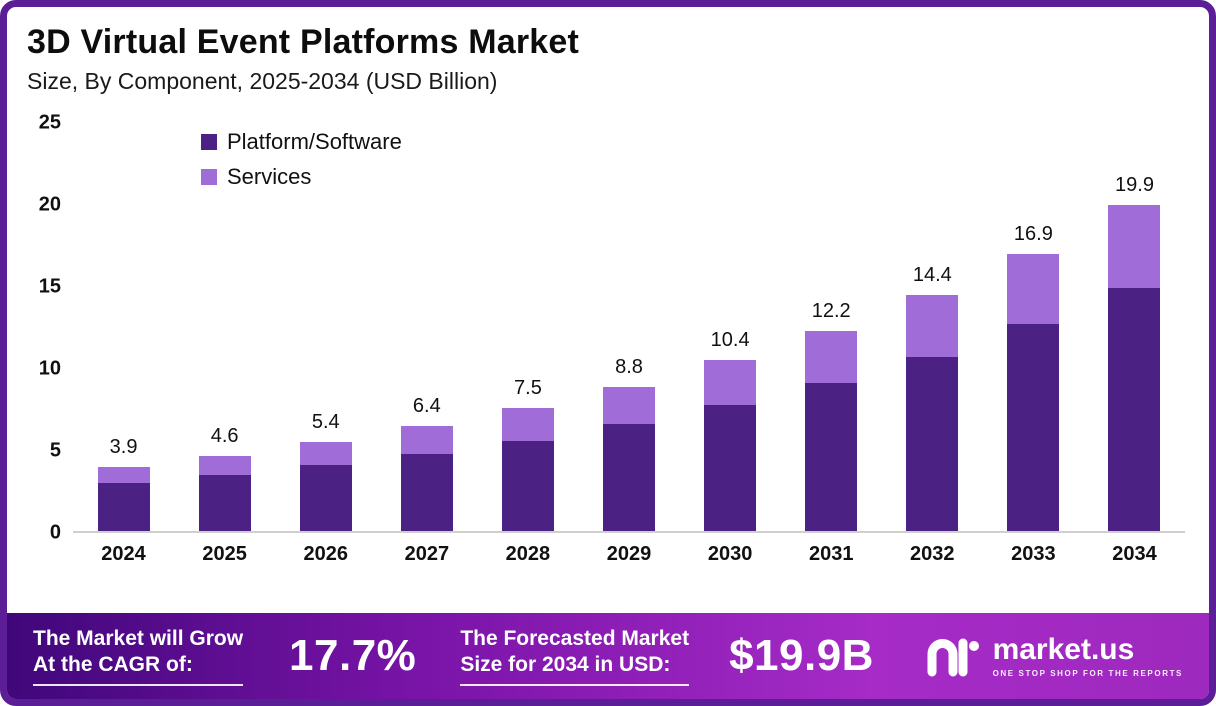 The width and height of the screenshot is (1216, 706). I want to click on bar-segment-2034-services, so click(1134, 246).